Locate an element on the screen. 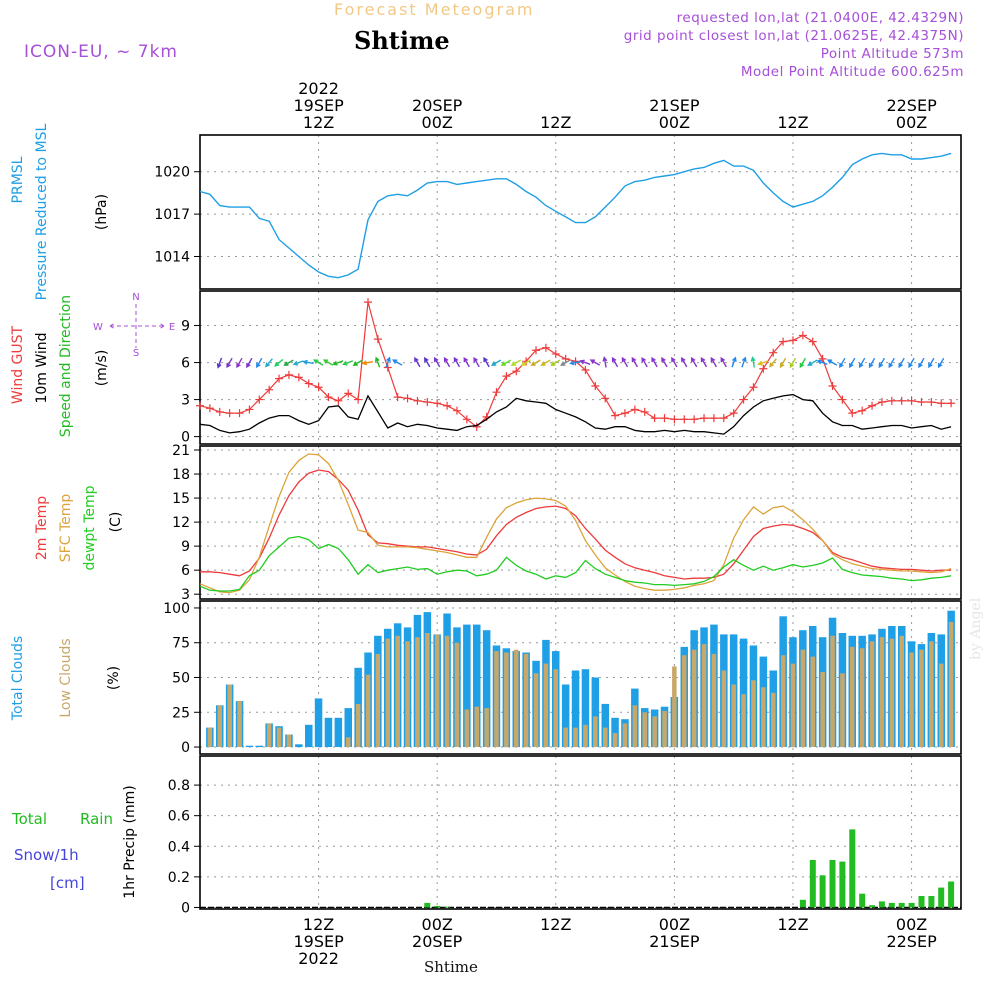  y-tick-label: 100 is located at coordinates (176, 609).